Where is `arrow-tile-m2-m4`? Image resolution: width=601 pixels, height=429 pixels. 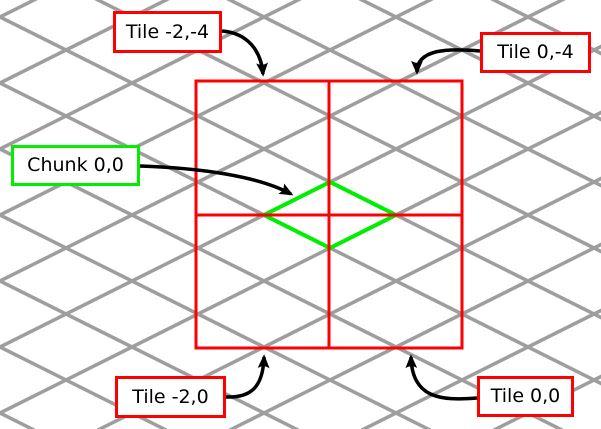 arrow-tile-m2-m4 is located at coordinates (244, 53).